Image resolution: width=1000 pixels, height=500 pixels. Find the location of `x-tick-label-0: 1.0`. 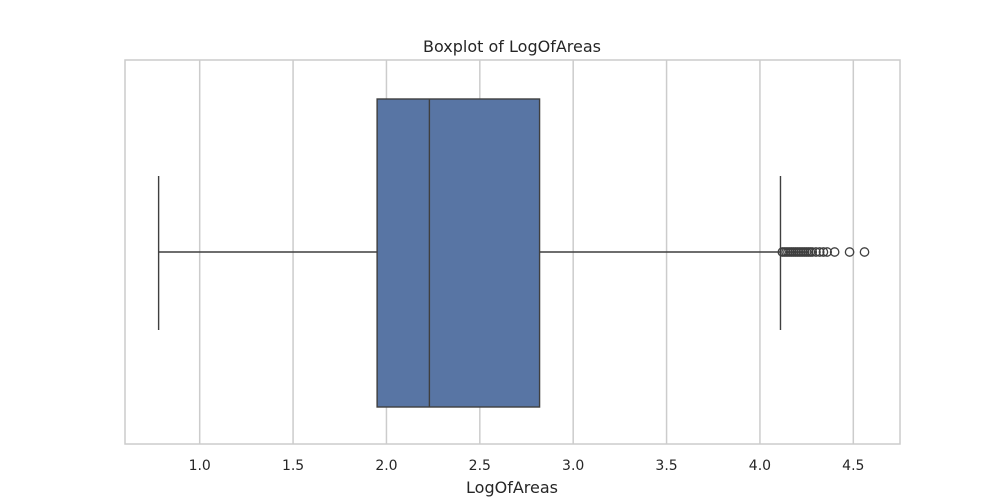

x-tick-label-0: 1.0 is located at coordinates (200, 466).